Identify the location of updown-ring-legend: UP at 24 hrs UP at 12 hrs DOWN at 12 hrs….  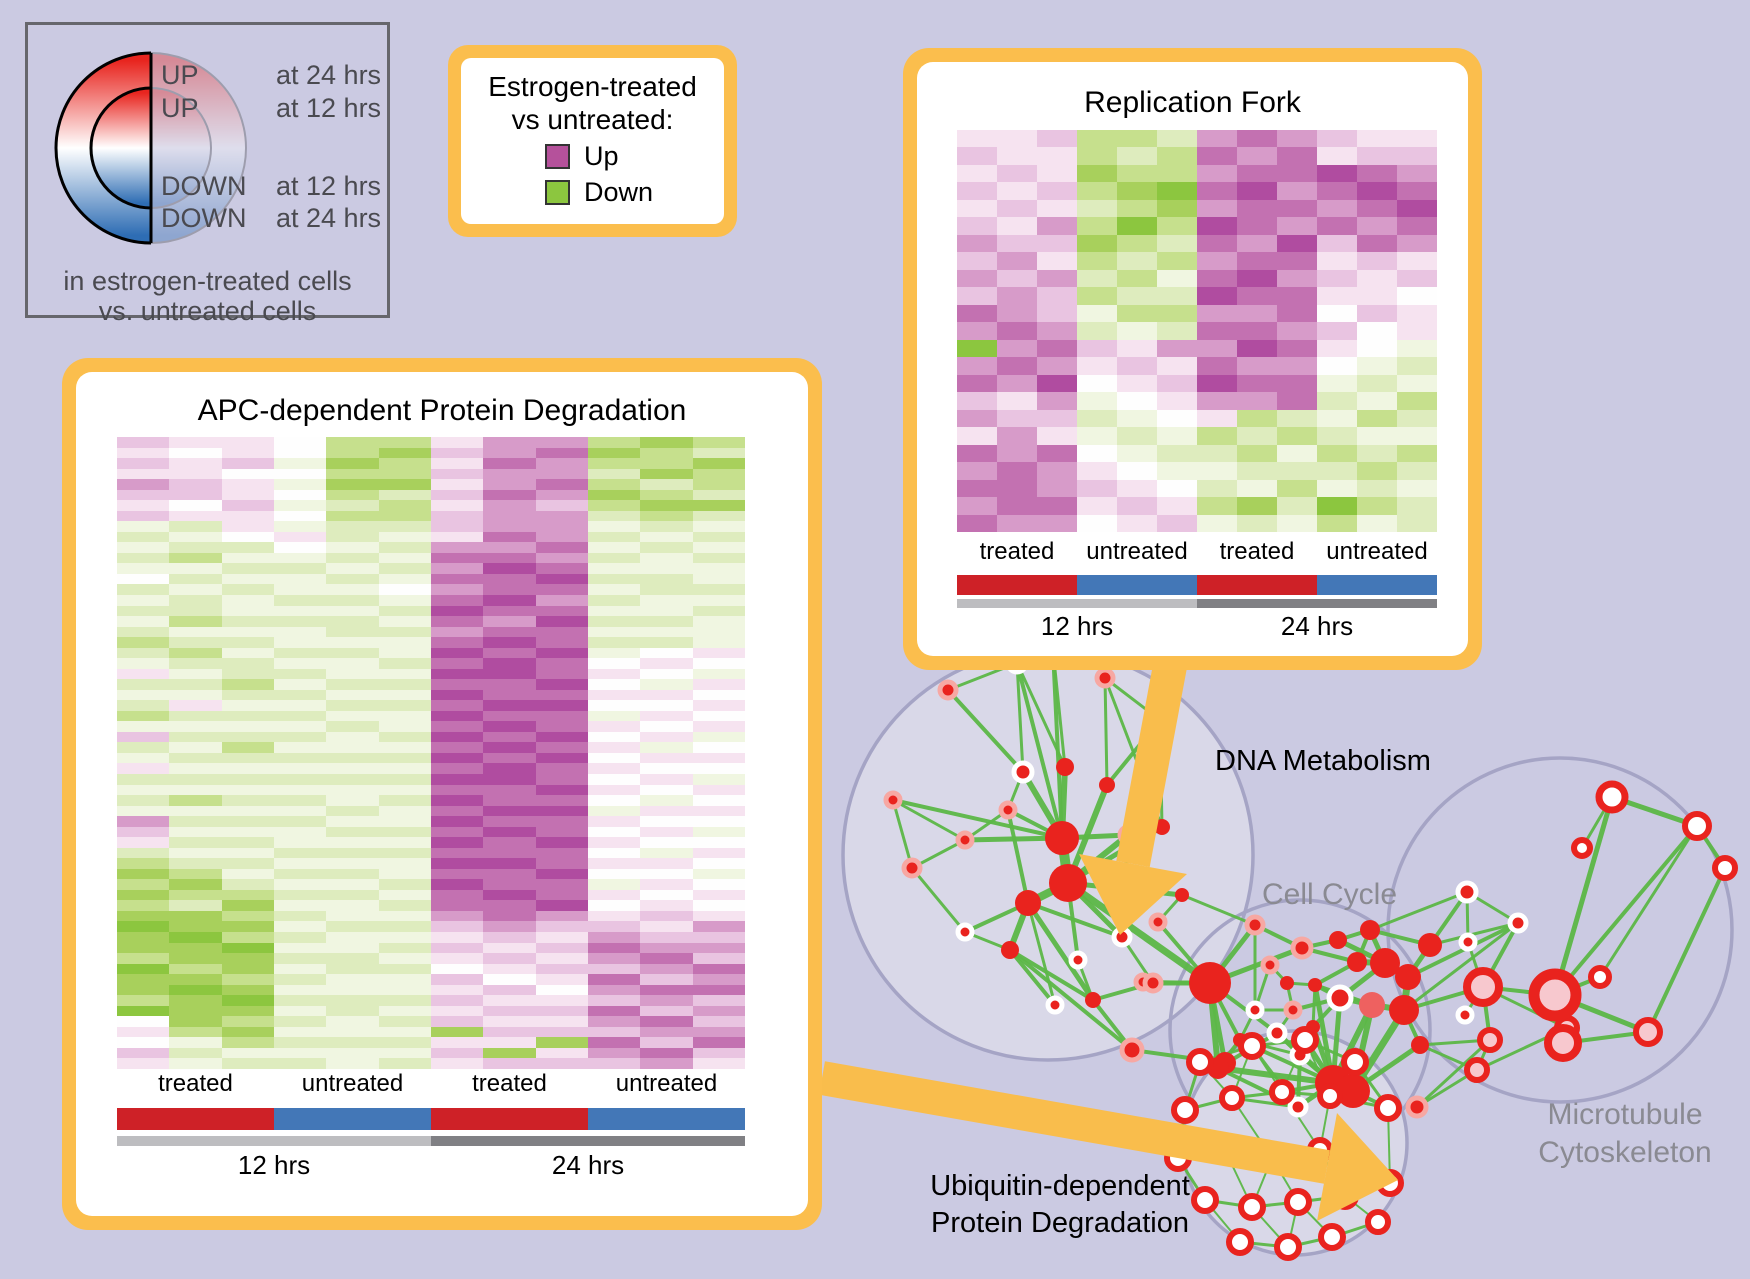
(207, 174).